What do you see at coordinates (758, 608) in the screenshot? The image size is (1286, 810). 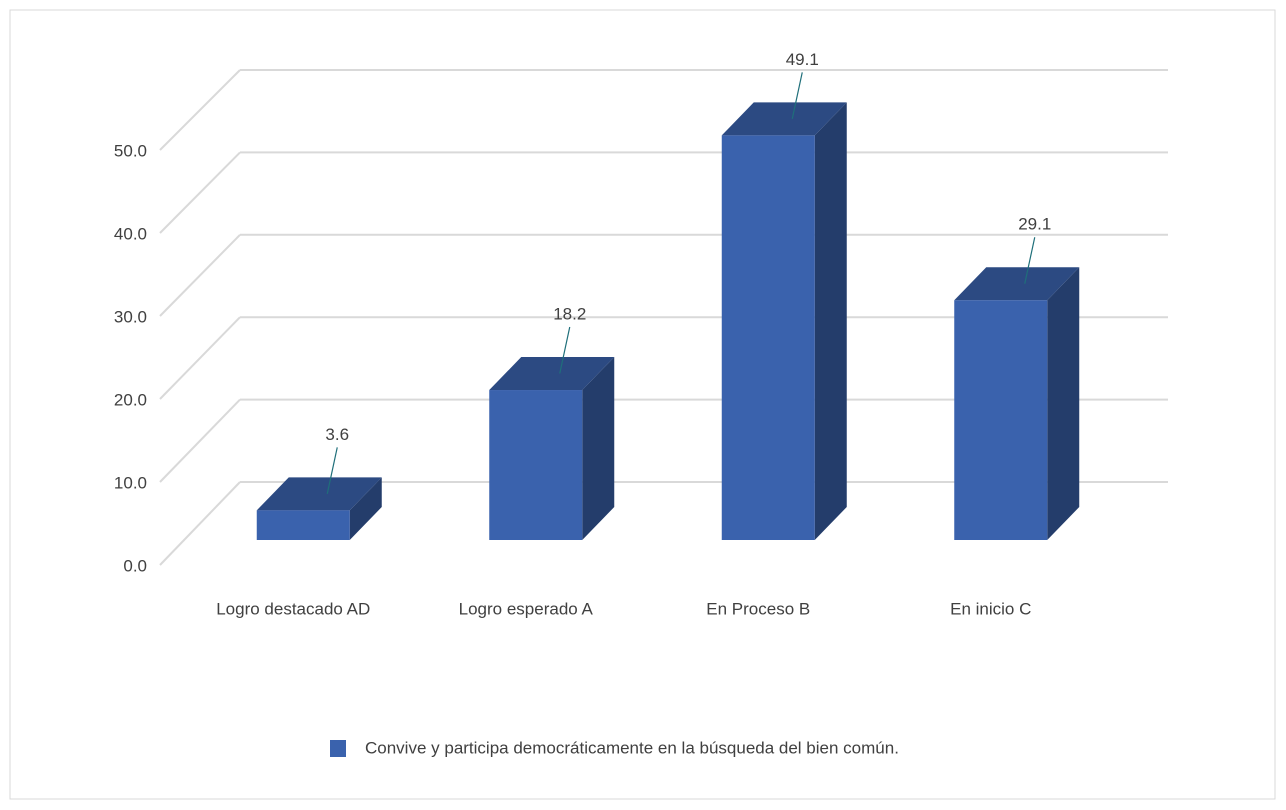 I see `x-tick-label: En Proceso B` at bounding box center [758, 608].